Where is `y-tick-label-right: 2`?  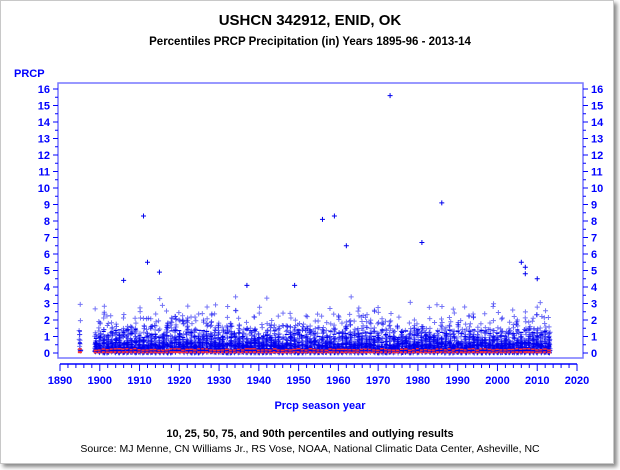
y-tick-label-right: 2 is located at coordinates (594, 321).